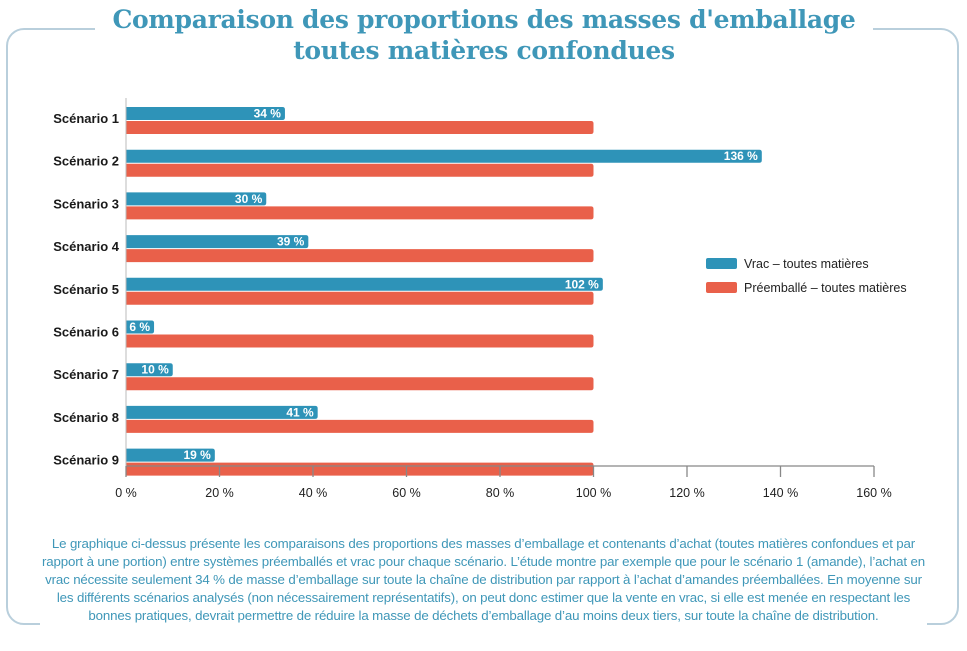 The width and height of the screenshot is (967, 651). I want to click on x-tick-label: 60 %, so click(406, 493).